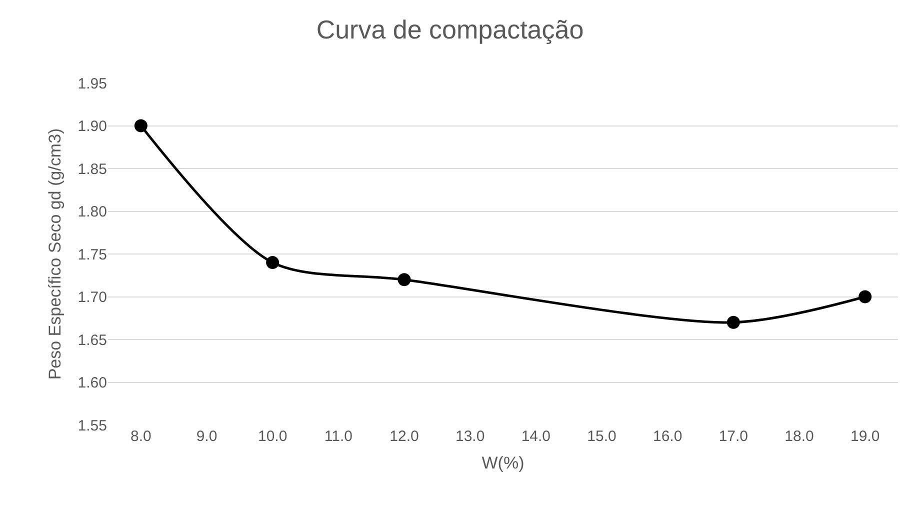 The height and width of the screenshot is (511, 900). Describe the element at coordinates (865, 436) in the screenshot. I see `x-tick-label: 19.0` at that location.